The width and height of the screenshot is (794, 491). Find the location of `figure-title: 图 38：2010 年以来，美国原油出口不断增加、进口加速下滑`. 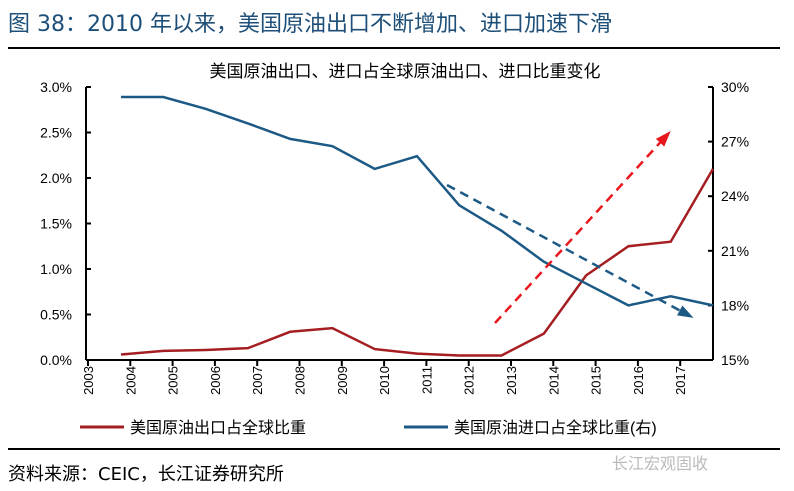

figure-title: 图 38：2010 年以来，美国原油出口不断增加、进口加速下滑 is located at coordinates (310, 24).